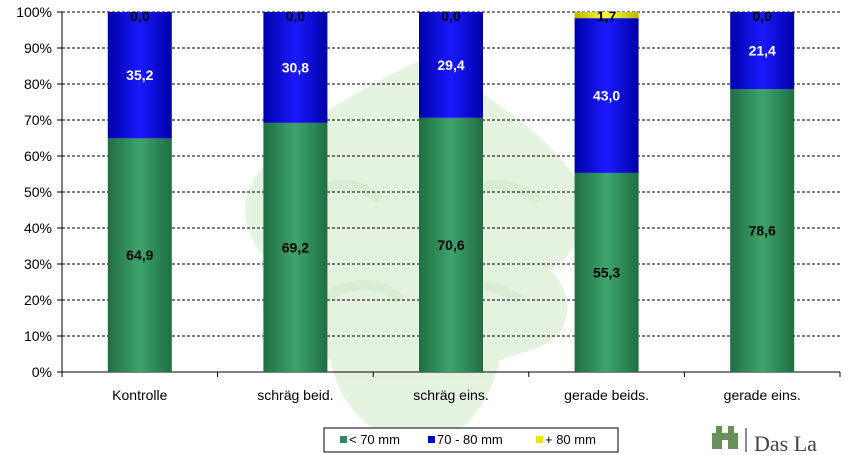  What do you see at coordinates (38, 228) in the screenshot?
I see `y-tick-label: 40%` at bounding box center [38, 228].